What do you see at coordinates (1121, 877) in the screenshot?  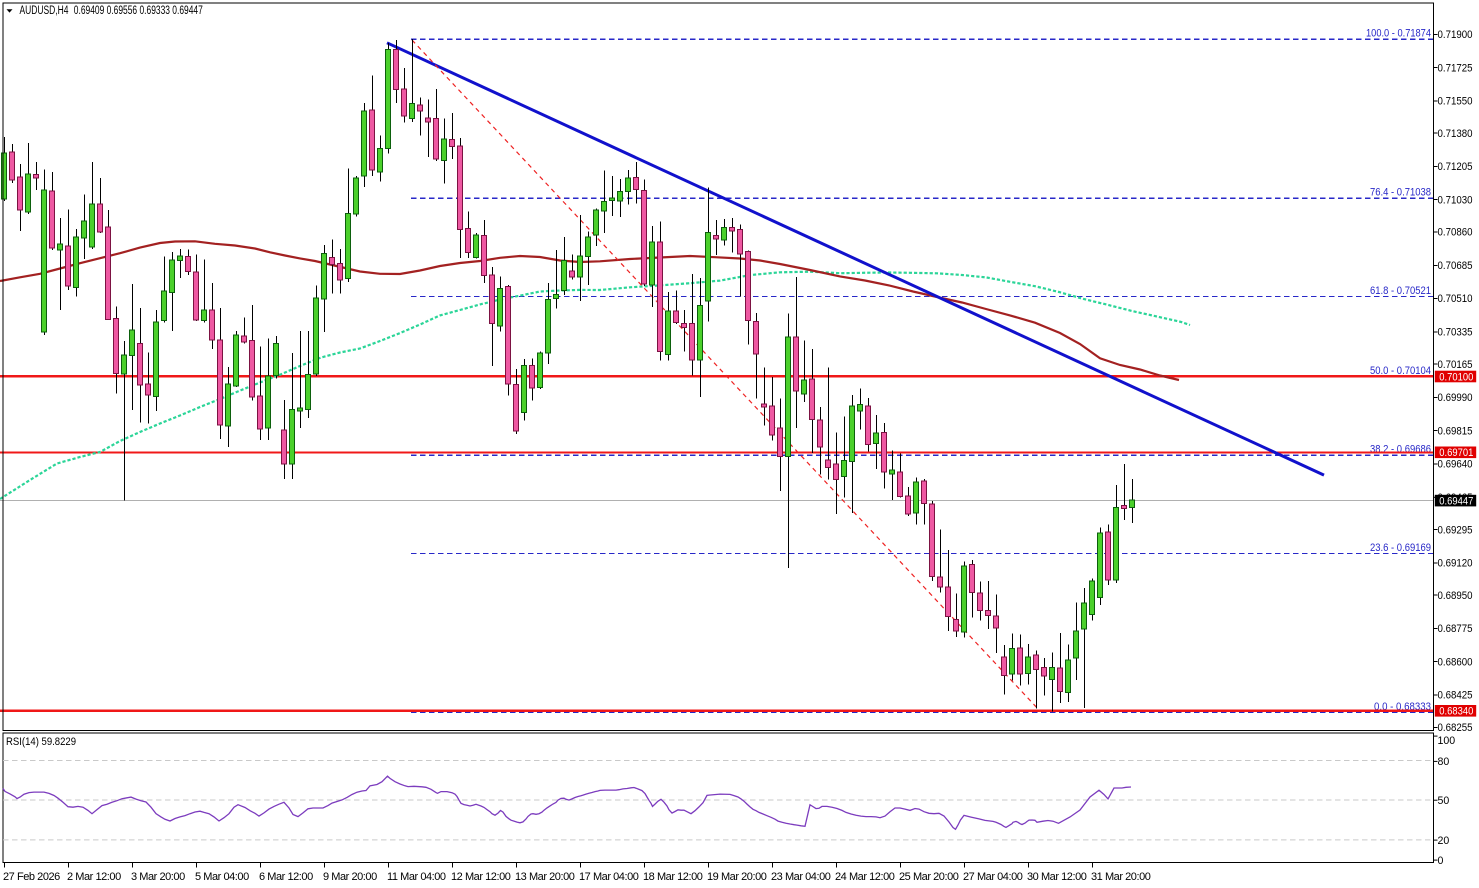 I see `svg-text: 31 Mar 20:00` at bounding box center [1121, 877].